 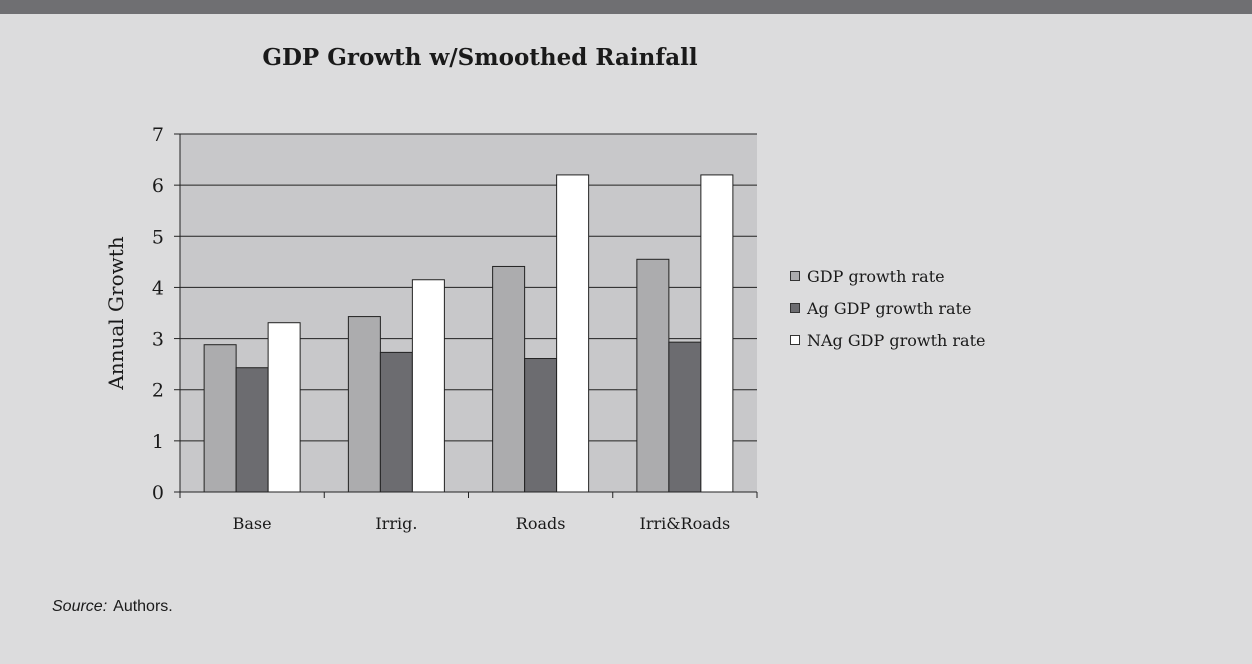 What do you see at coordinates (80, 606) in the screenshot?
I see `source-label: Source:` at bounding box center [80, 606].